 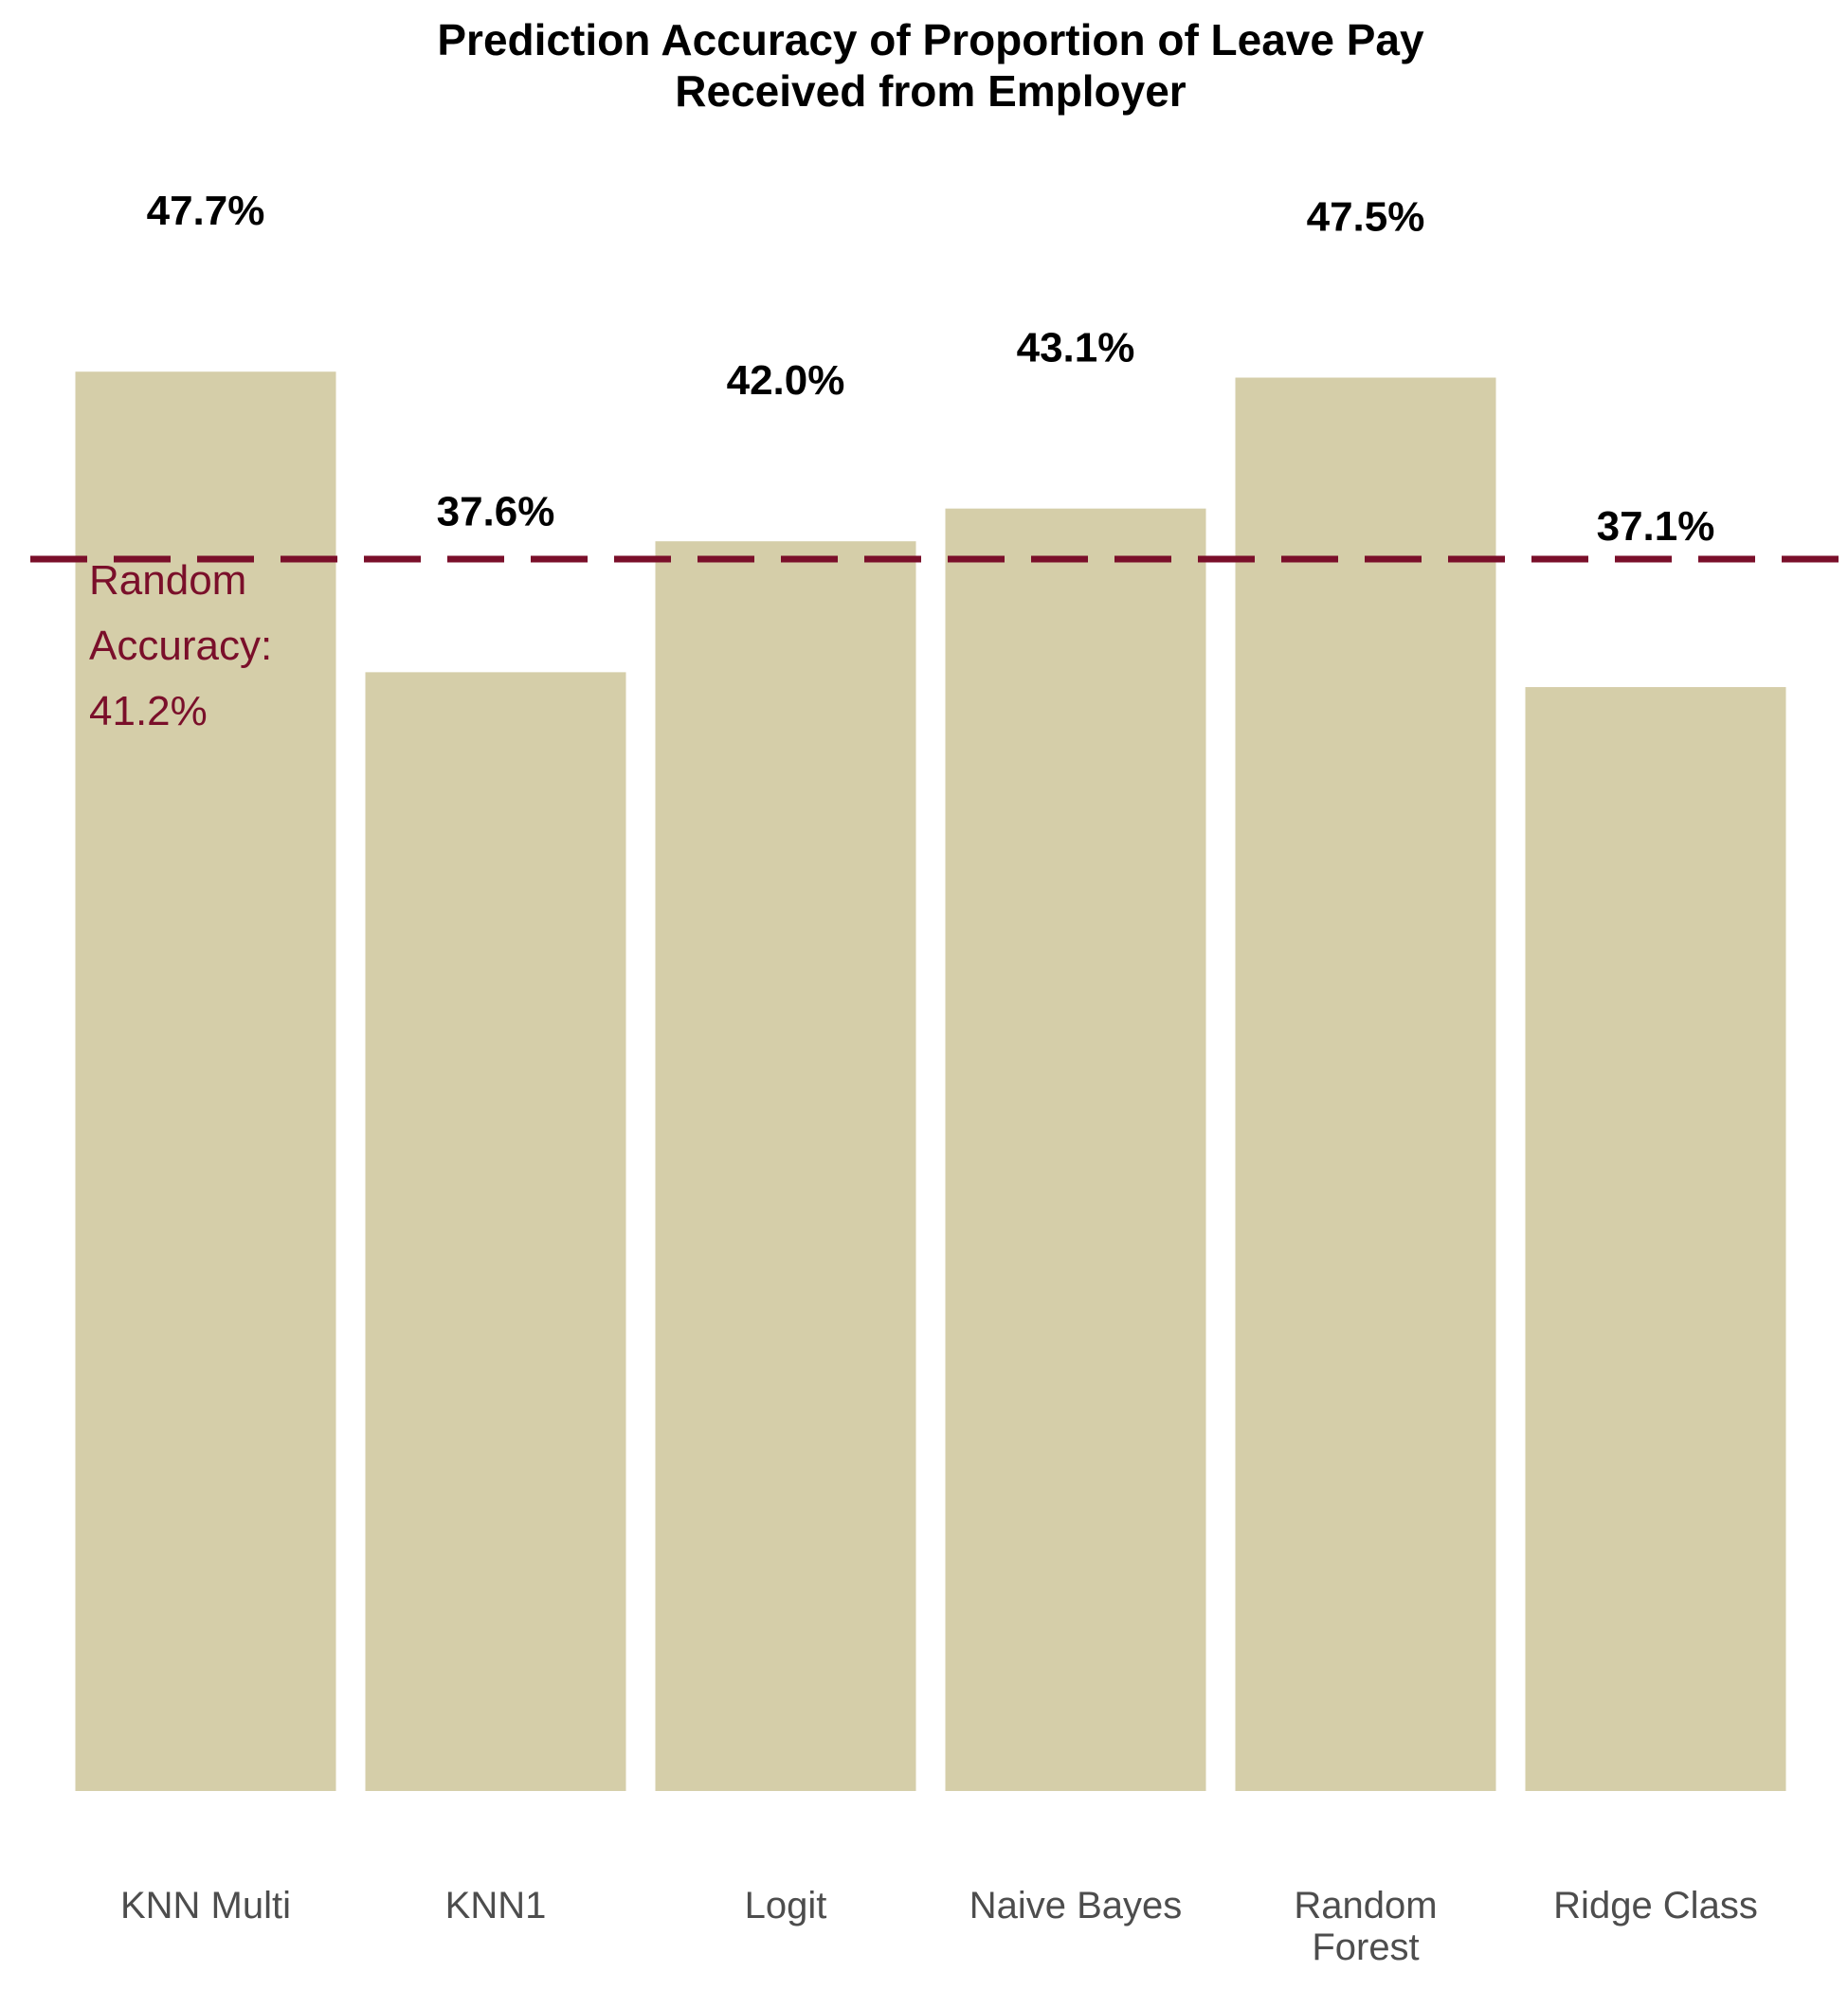 What do you see at coordinates (1076, 348) in the screenshot?
I see `data-label-naive-bayes: 43.1%` at bounding box center [1076, 348].